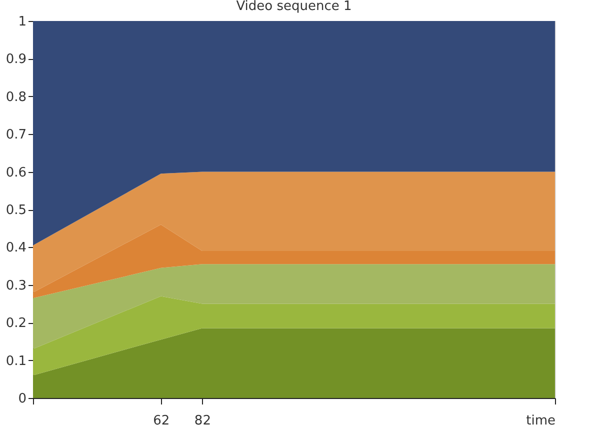 Image resolution: width=594 pixels, height=440 pixels. Describe the element at coordinates (202, 421) in the screenshot. I see `x-tick-label: 82` at that location.